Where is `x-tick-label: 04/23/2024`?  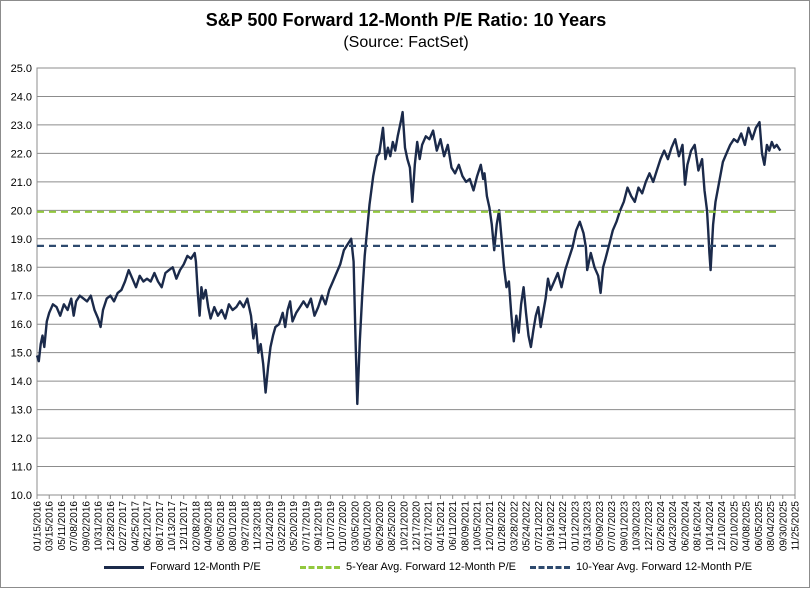
x-tick-label: 04/23/2024 is located at coordinates (673, 526).